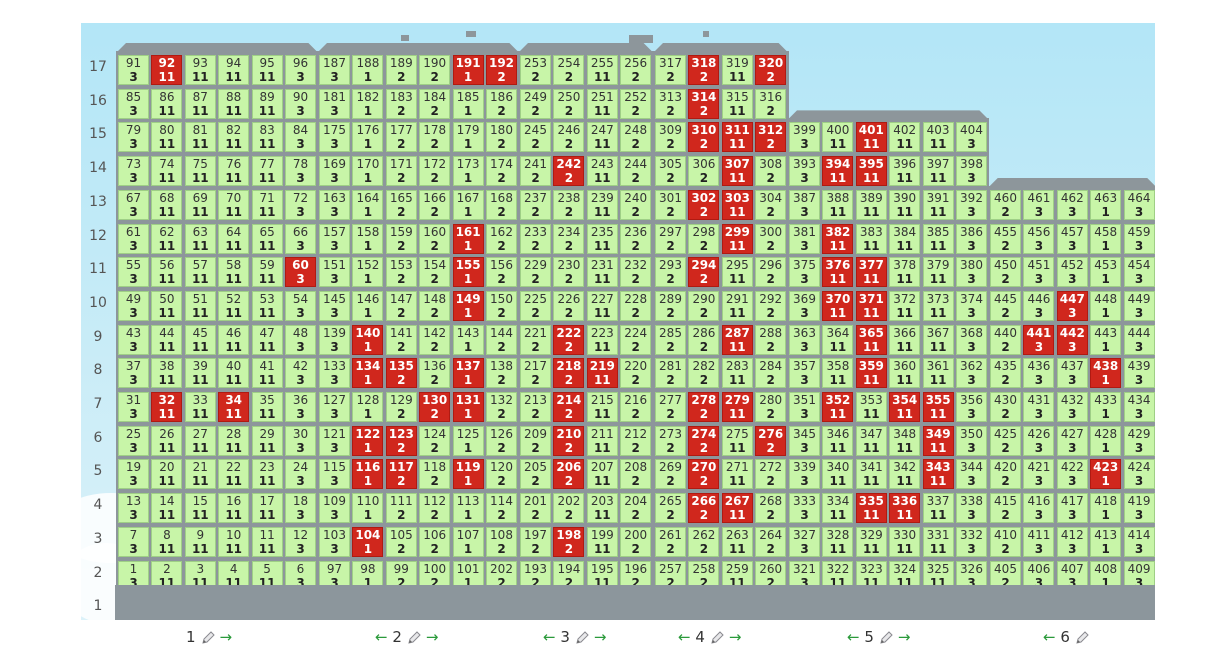 This screenshot has height=659, width=1217. I want to click on apartment-cell: 320 2, so click(771, 70).